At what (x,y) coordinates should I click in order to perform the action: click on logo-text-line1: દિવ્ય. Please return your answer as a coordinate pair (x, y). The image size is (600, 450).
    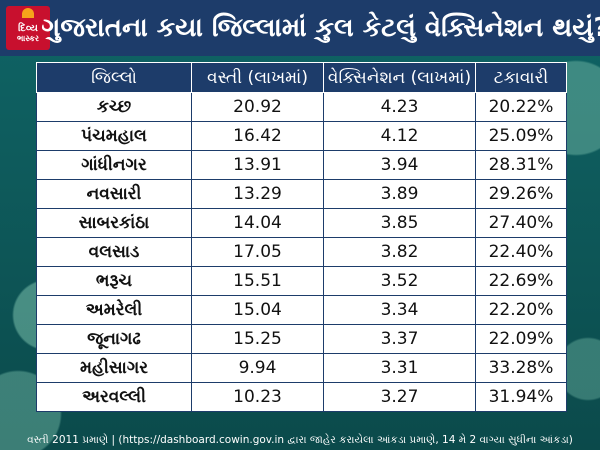
    Looking at the image, I should click on (28, 28).